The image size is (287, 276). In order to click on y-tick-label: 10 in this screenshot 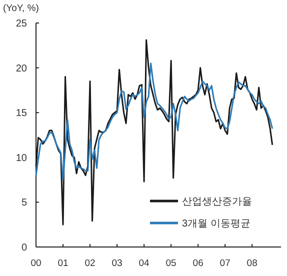, I will do `click(22, 158)`.